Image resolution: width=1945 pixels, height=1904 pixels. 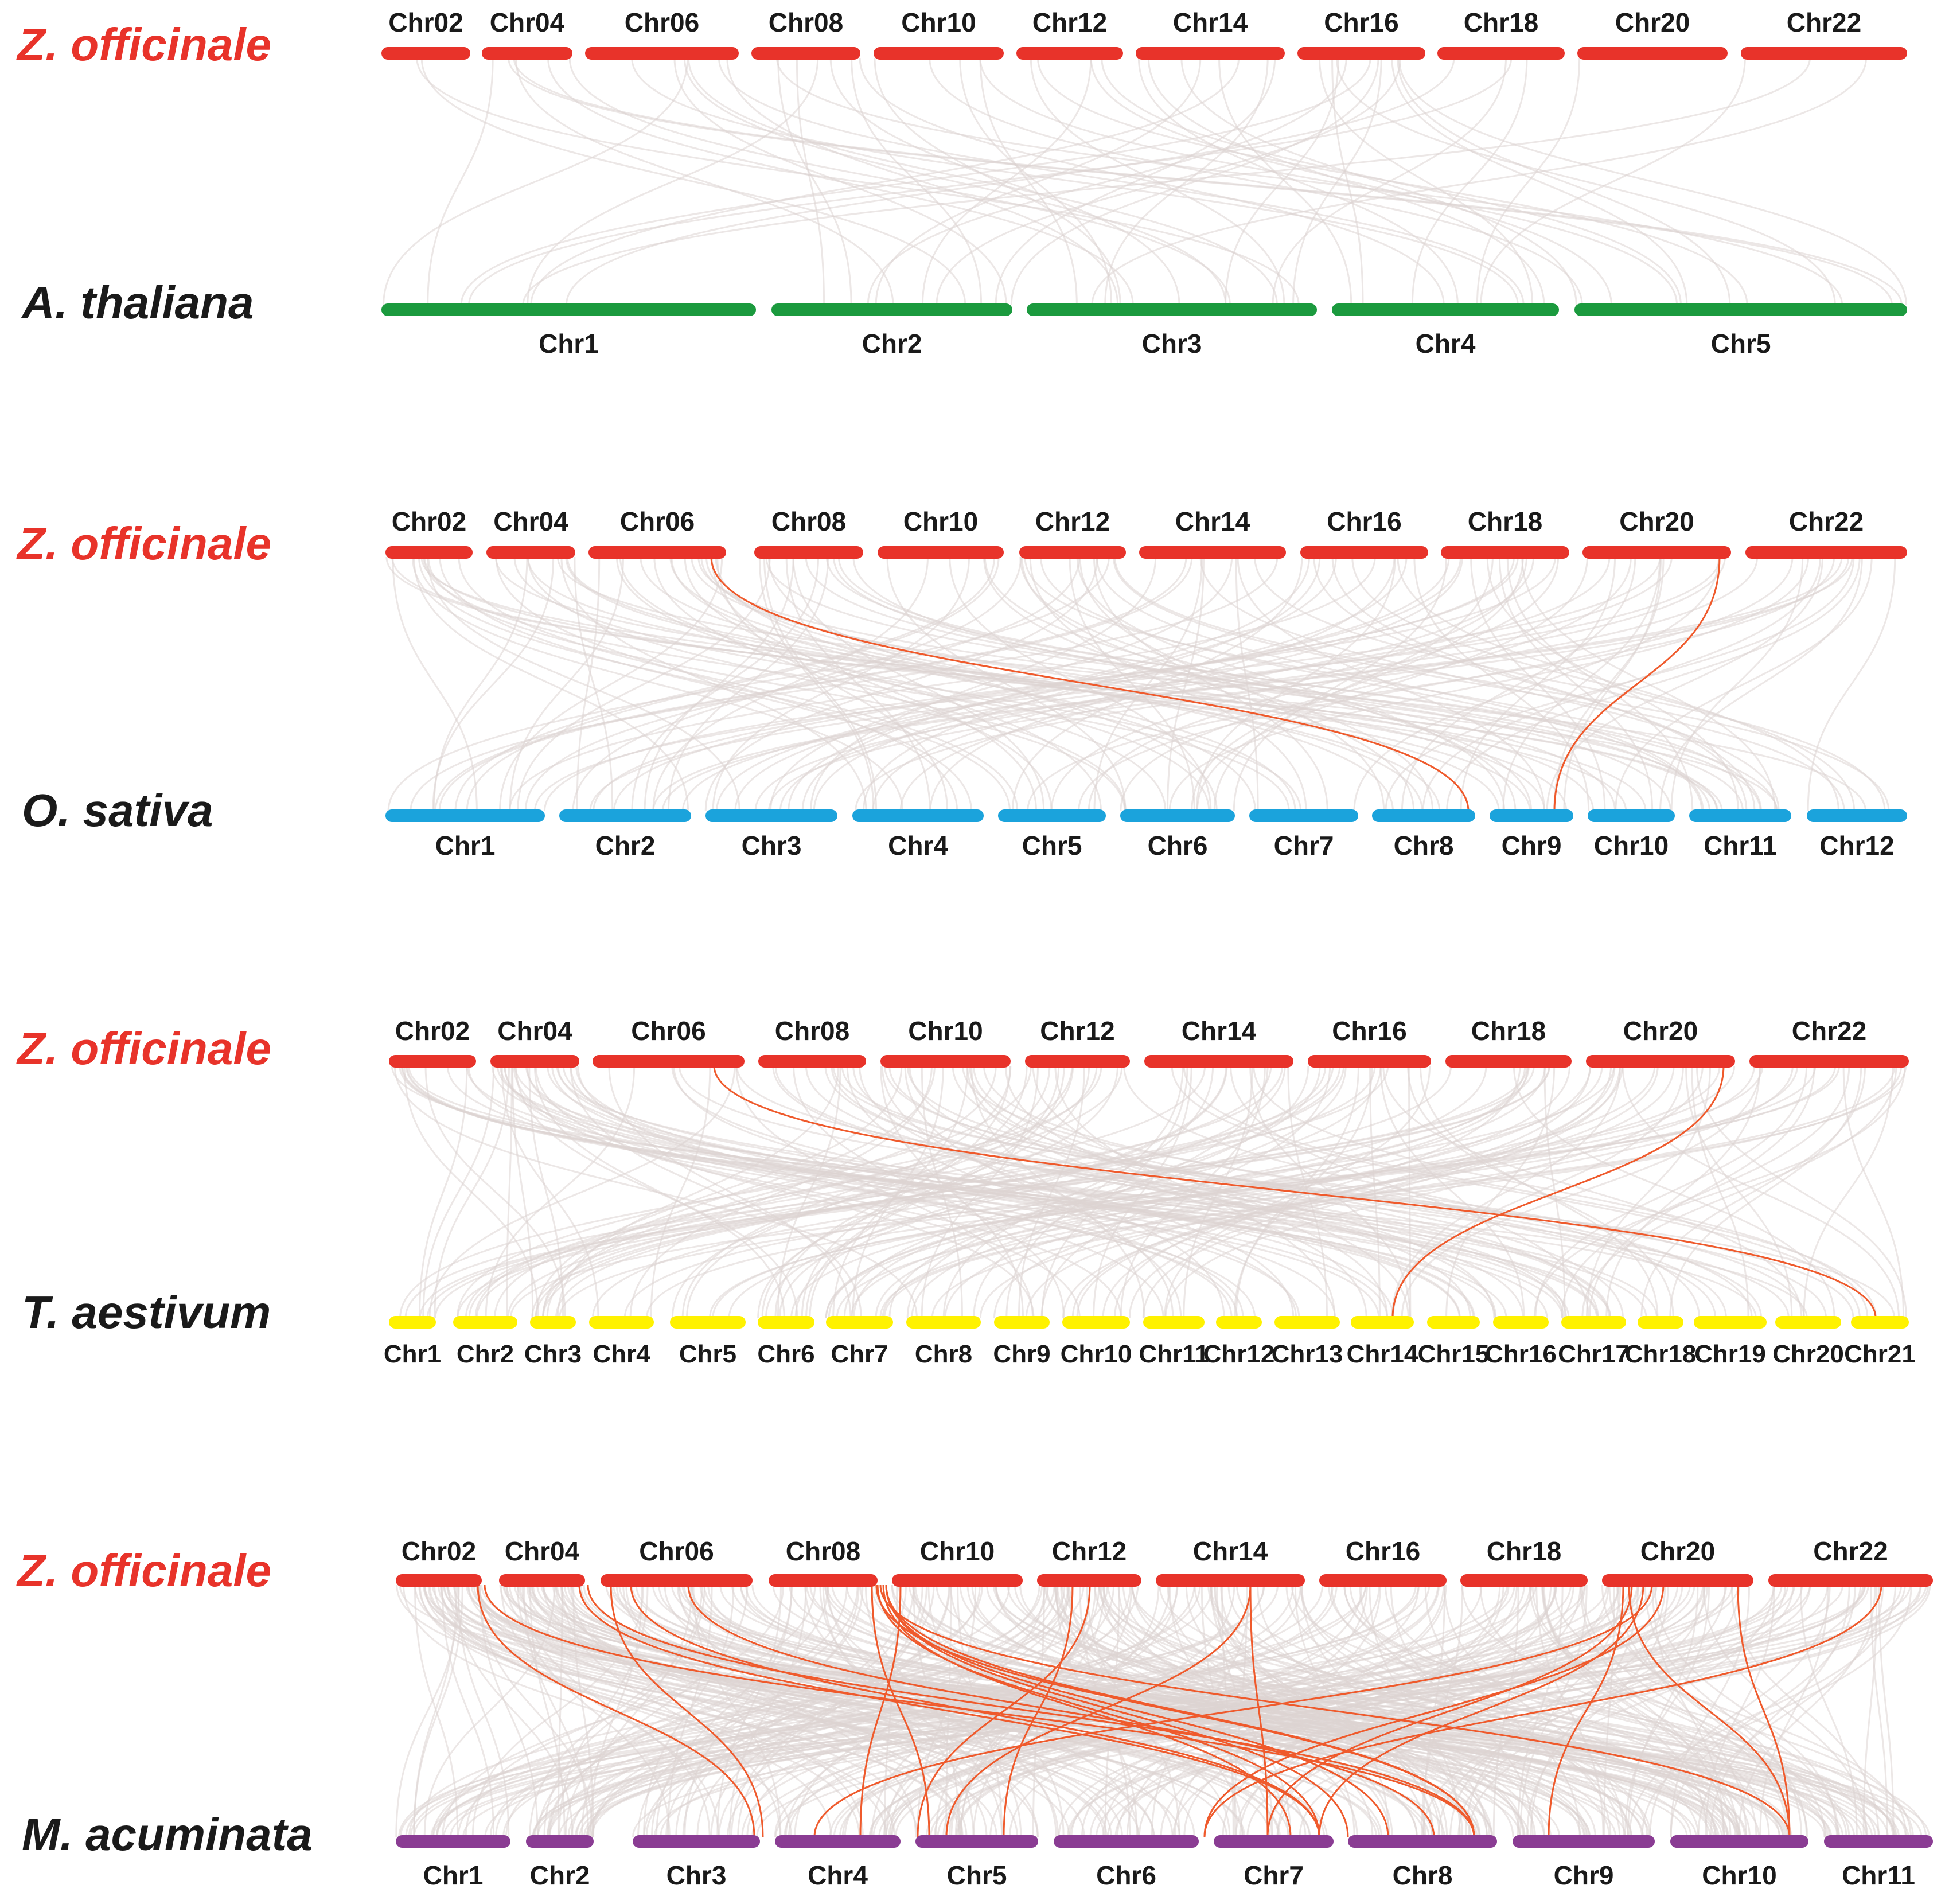 I want to click on ref-chromosome-label: Chr16, so click(x=1383, y=1551).